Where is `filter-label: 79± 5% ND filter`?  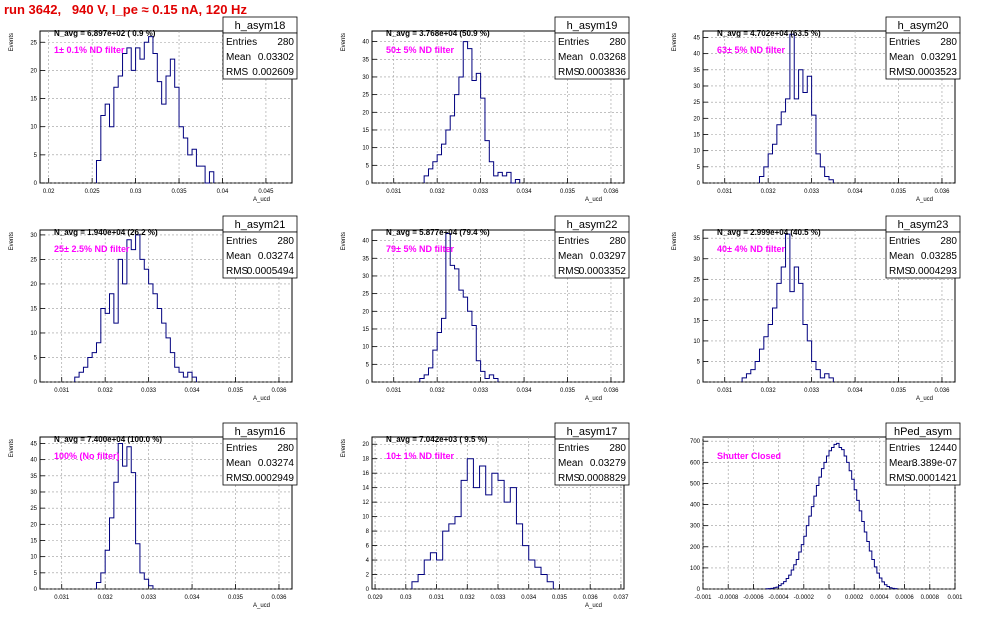
filter-label: 79± 5% ND filter is located at coordinates (420, 249).